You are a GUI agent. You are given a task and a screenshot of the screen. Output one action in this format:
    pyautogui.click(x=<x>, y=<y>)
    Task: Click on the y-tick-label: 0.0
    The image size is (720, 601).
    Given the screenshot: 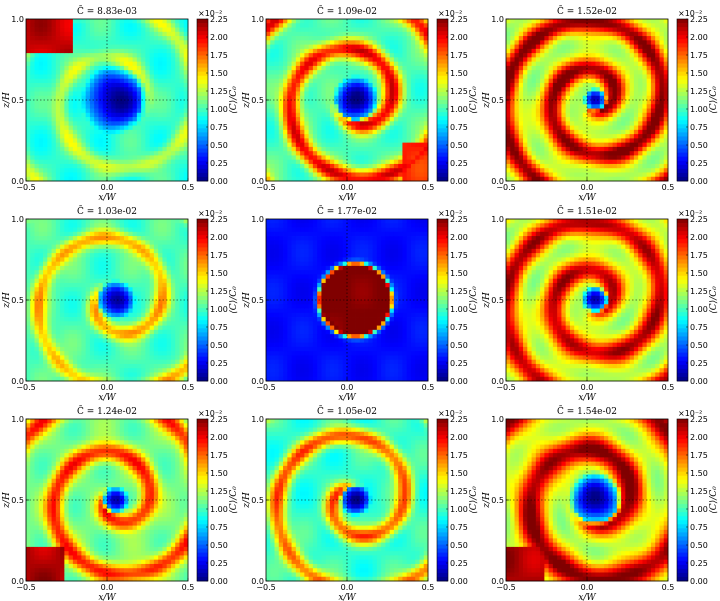 What is the action you would take?
    pyautogui.click(x=497, y=181)
    